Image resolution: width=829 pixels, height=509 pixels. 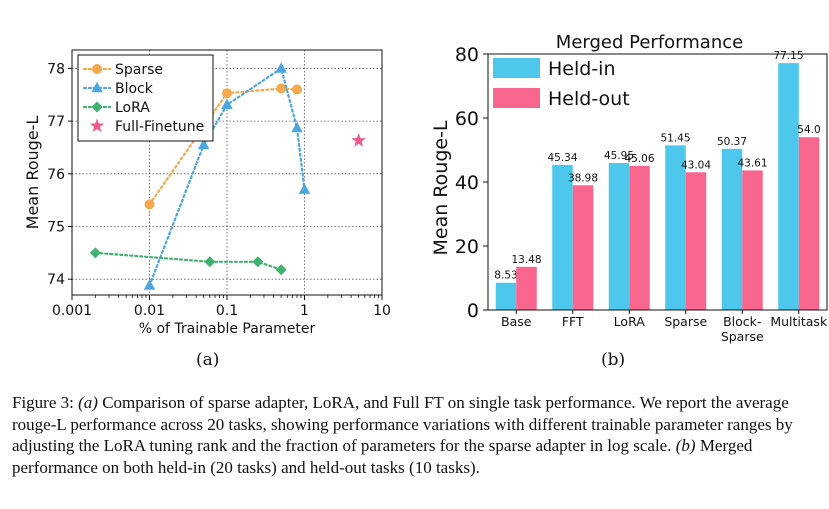 What do you see at coordinates (732, 142) in the screenshot?
I see `data-label-held-in: 50.37` at bounding box center [732, 142].